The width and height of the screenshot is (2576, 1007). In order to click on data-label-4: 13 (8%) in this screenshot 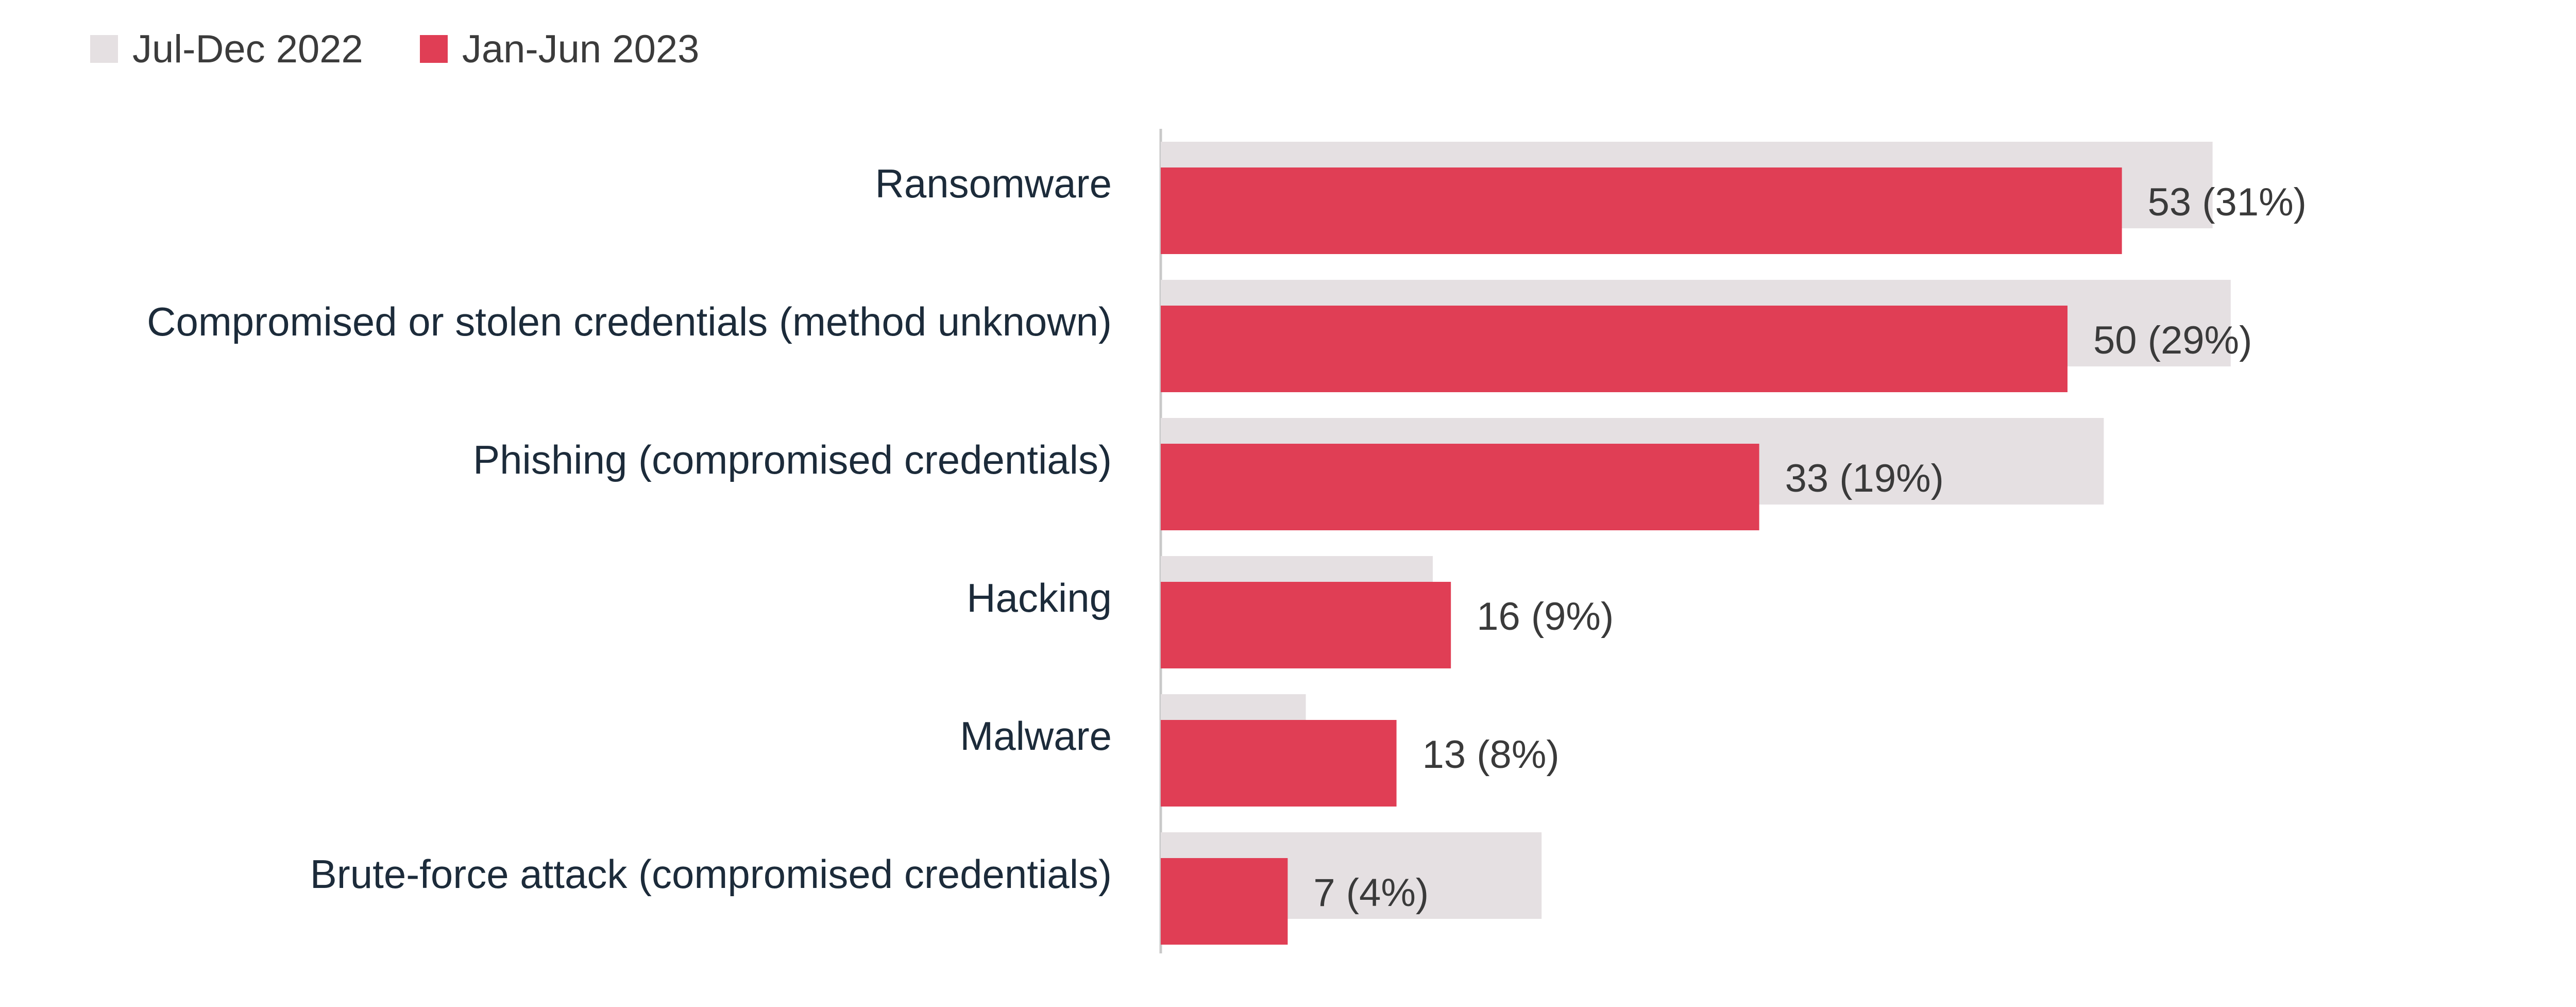, I will do `click(1491, 755)`.